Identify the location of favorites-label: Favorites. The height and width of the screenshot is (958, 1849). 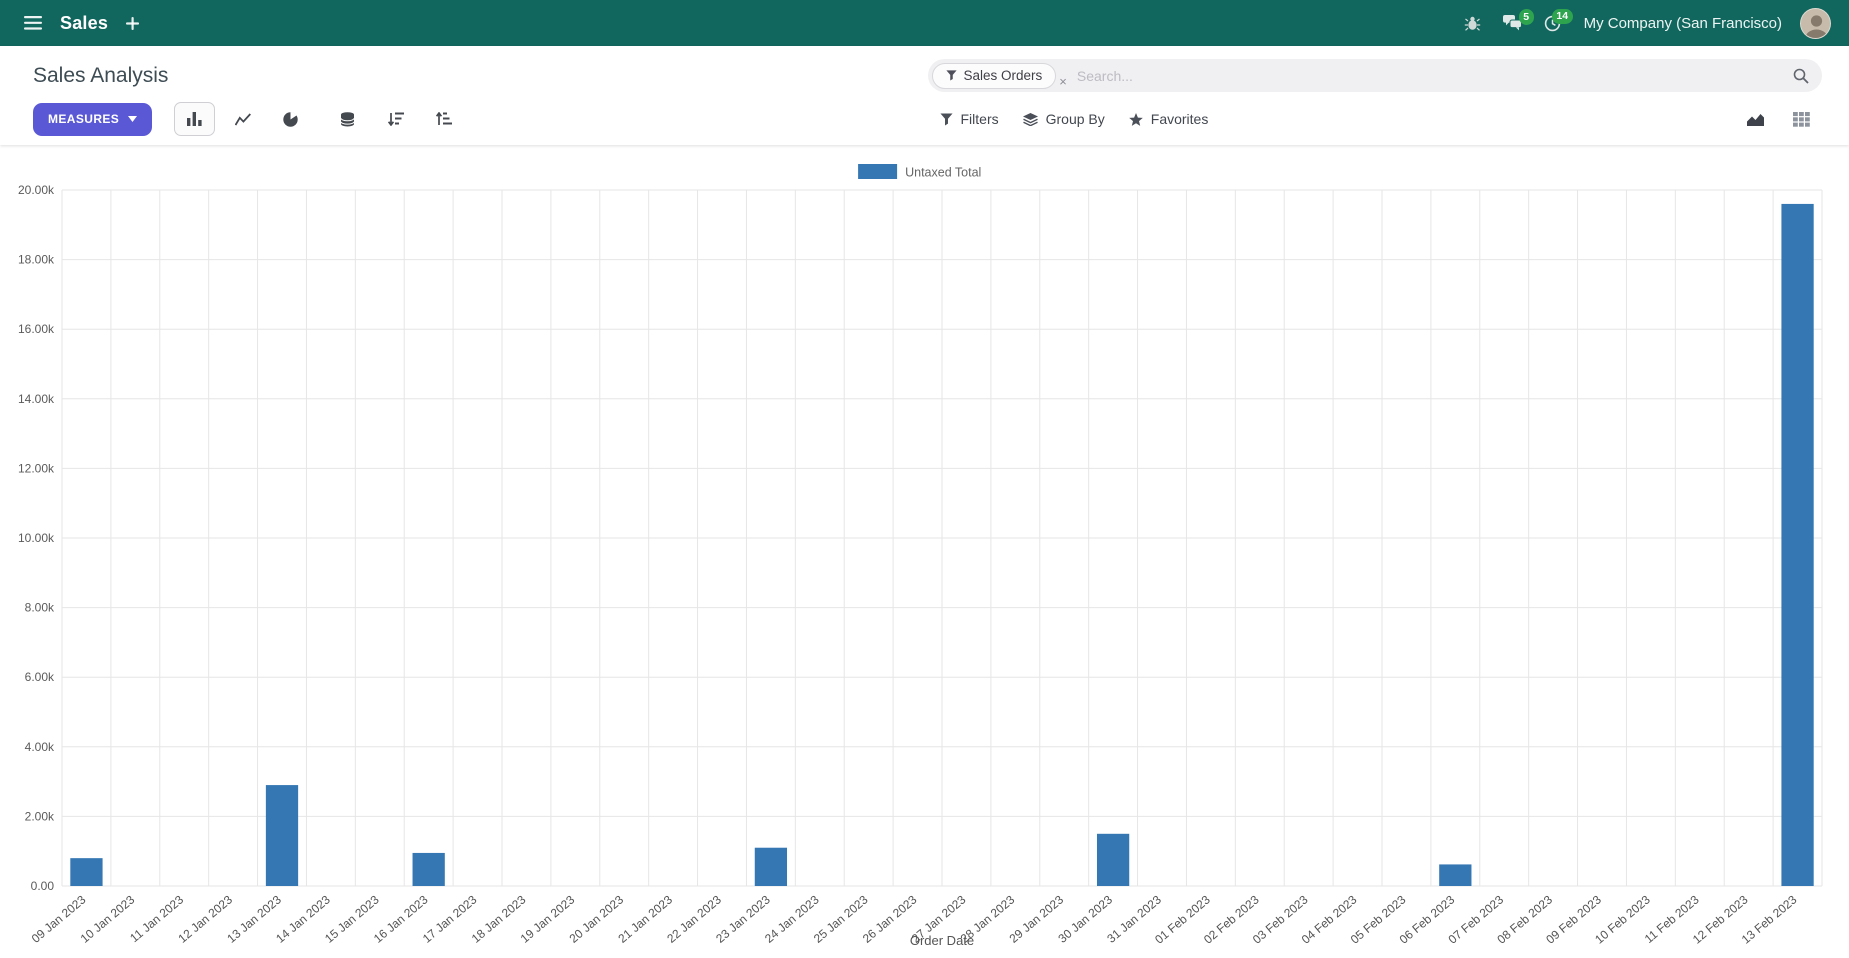
(1179, 119).